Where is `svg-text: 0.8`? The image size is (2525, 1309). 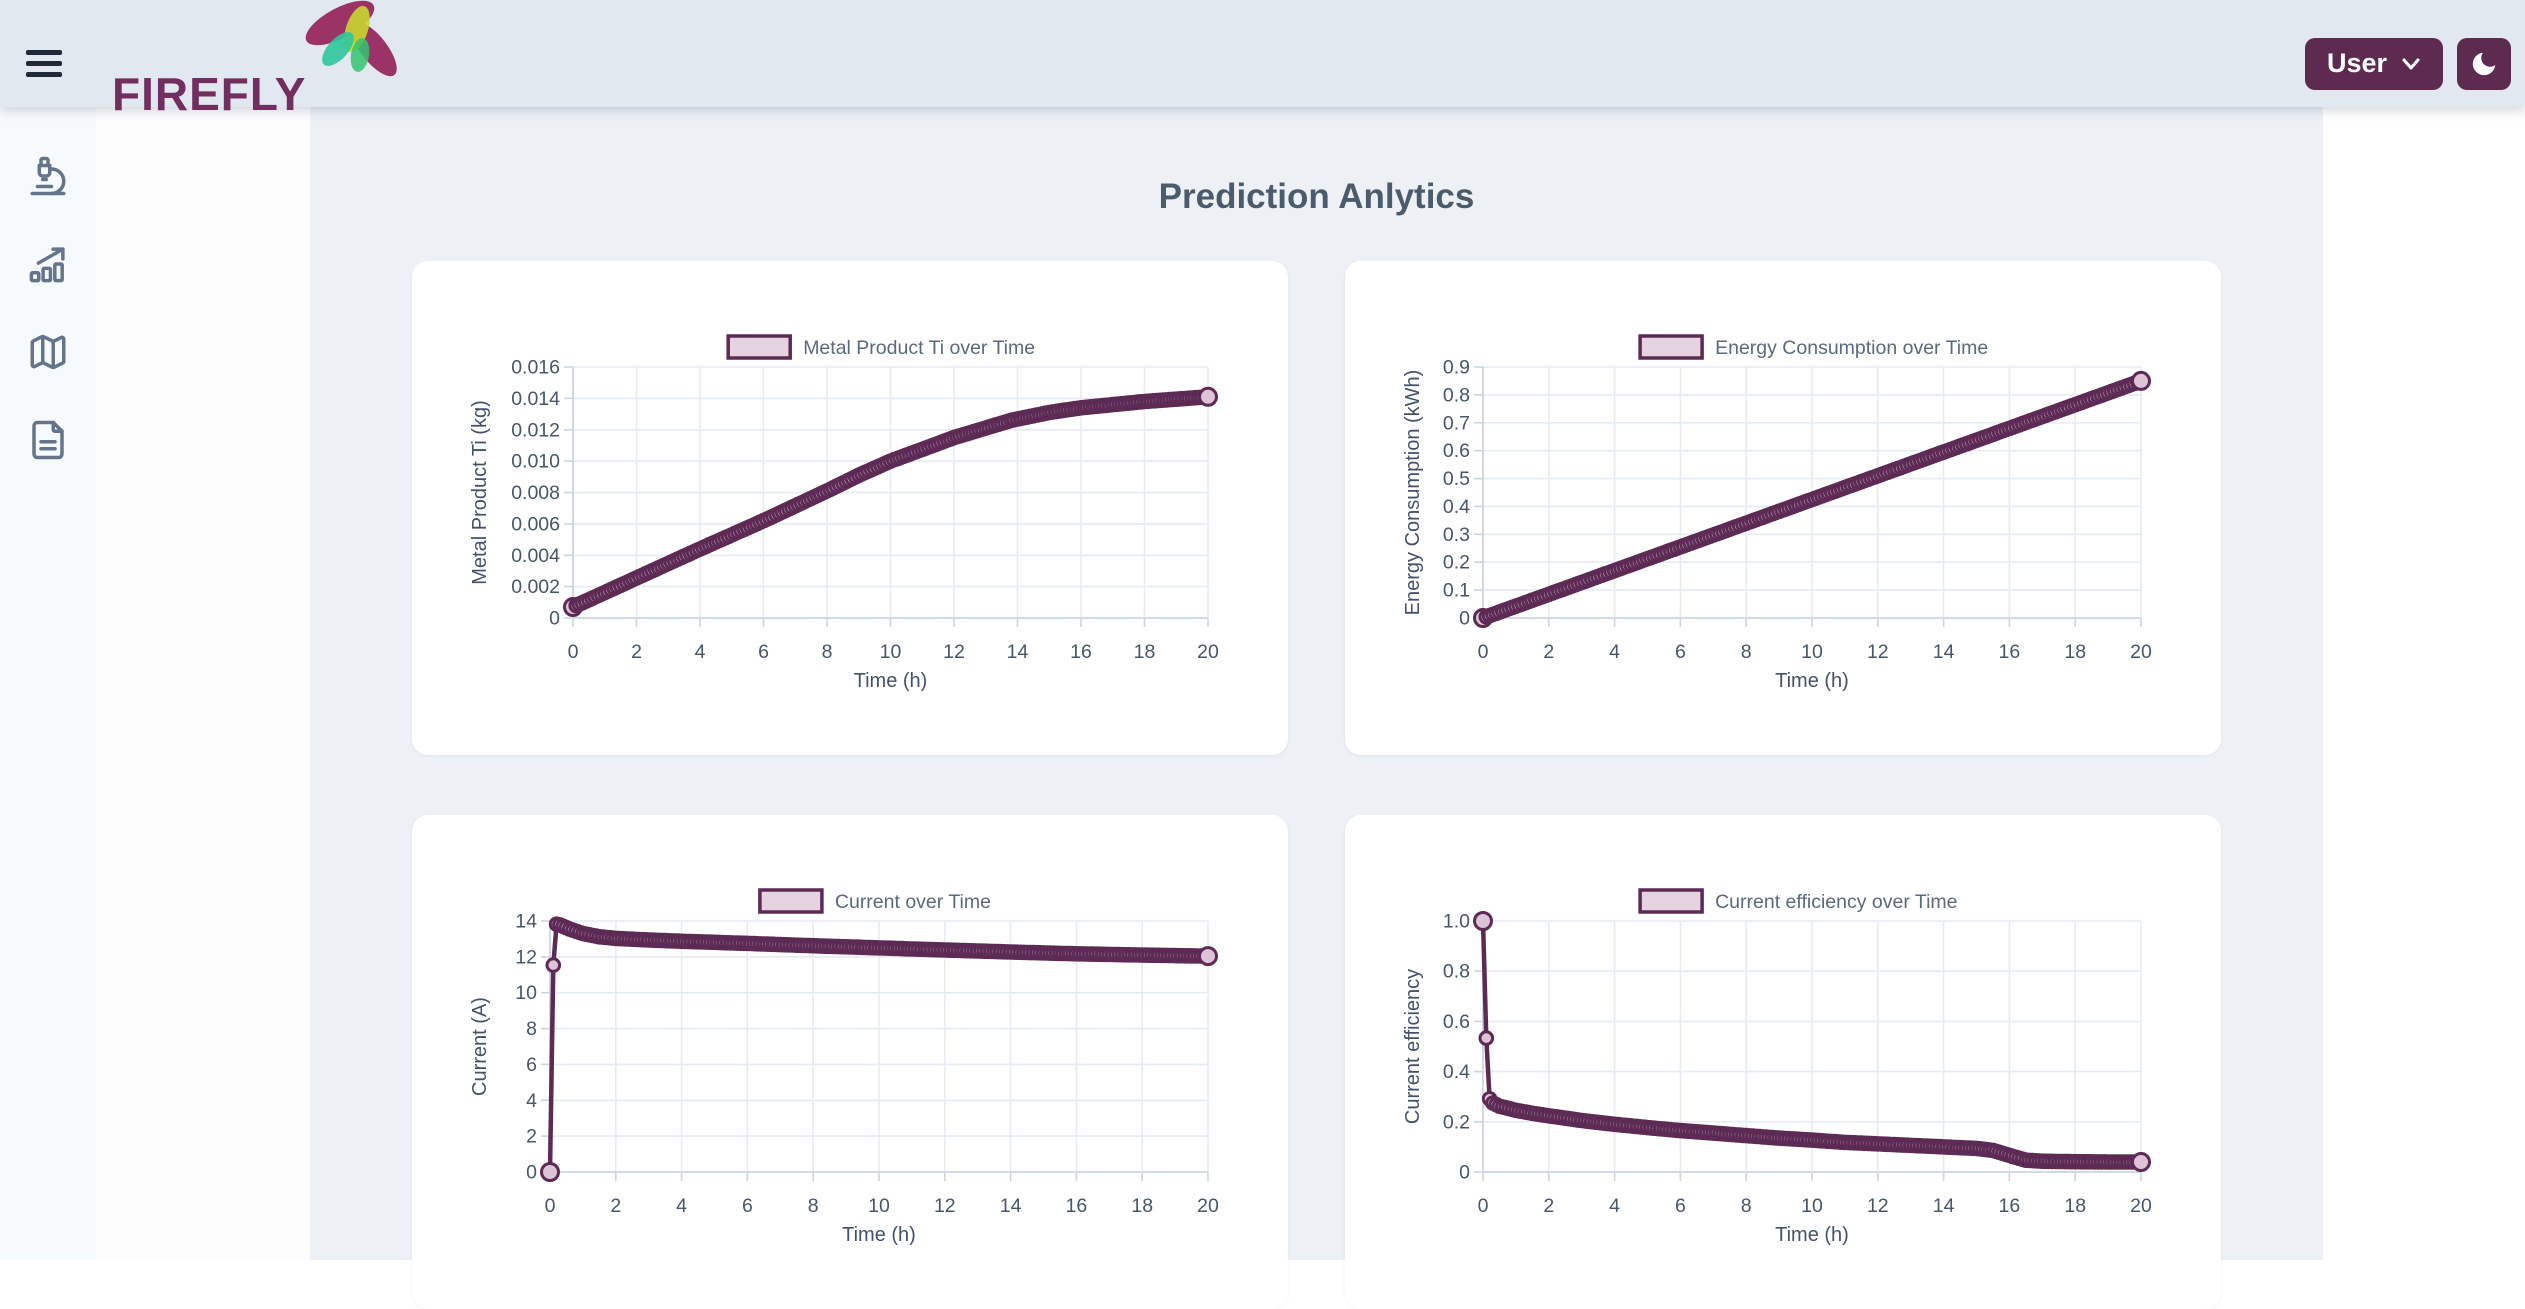 svg-text: 0.8 is located at coordinates (1456, 395).